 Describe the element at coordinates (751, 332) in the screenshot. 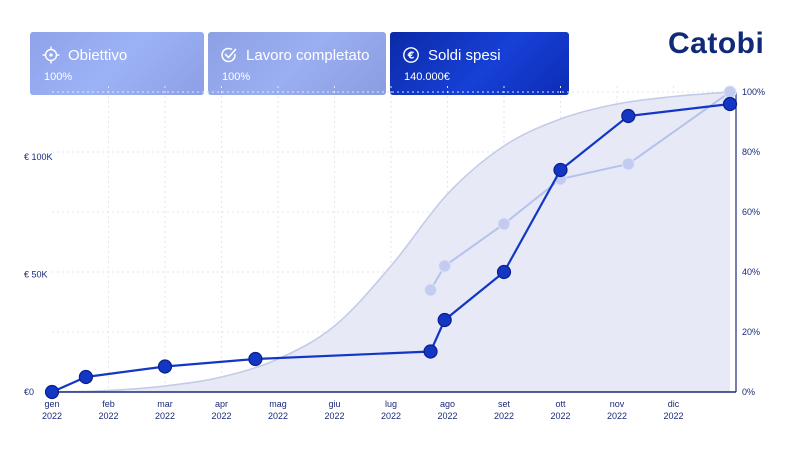

I see `right-axis-tick-label: 20%` at that location.